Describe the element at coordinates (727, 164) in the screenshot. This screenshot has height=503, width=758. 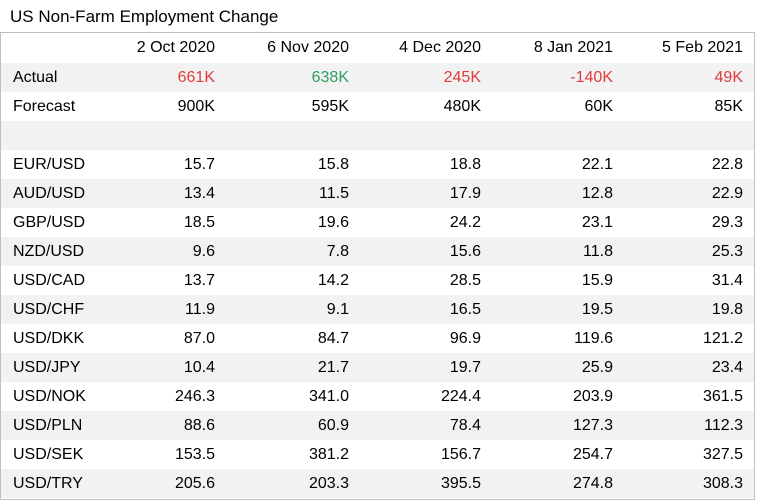
I see `table-cell: 22.8` at that location.